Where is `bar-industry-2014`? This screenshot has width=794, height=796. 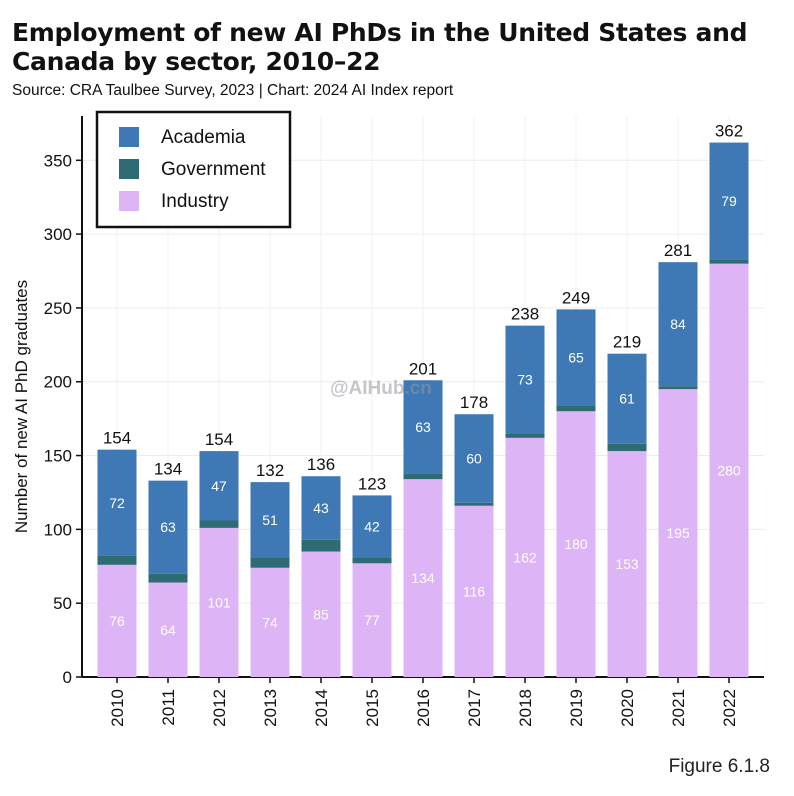 bar-industry-2014 is located at coordinates (321, 614).